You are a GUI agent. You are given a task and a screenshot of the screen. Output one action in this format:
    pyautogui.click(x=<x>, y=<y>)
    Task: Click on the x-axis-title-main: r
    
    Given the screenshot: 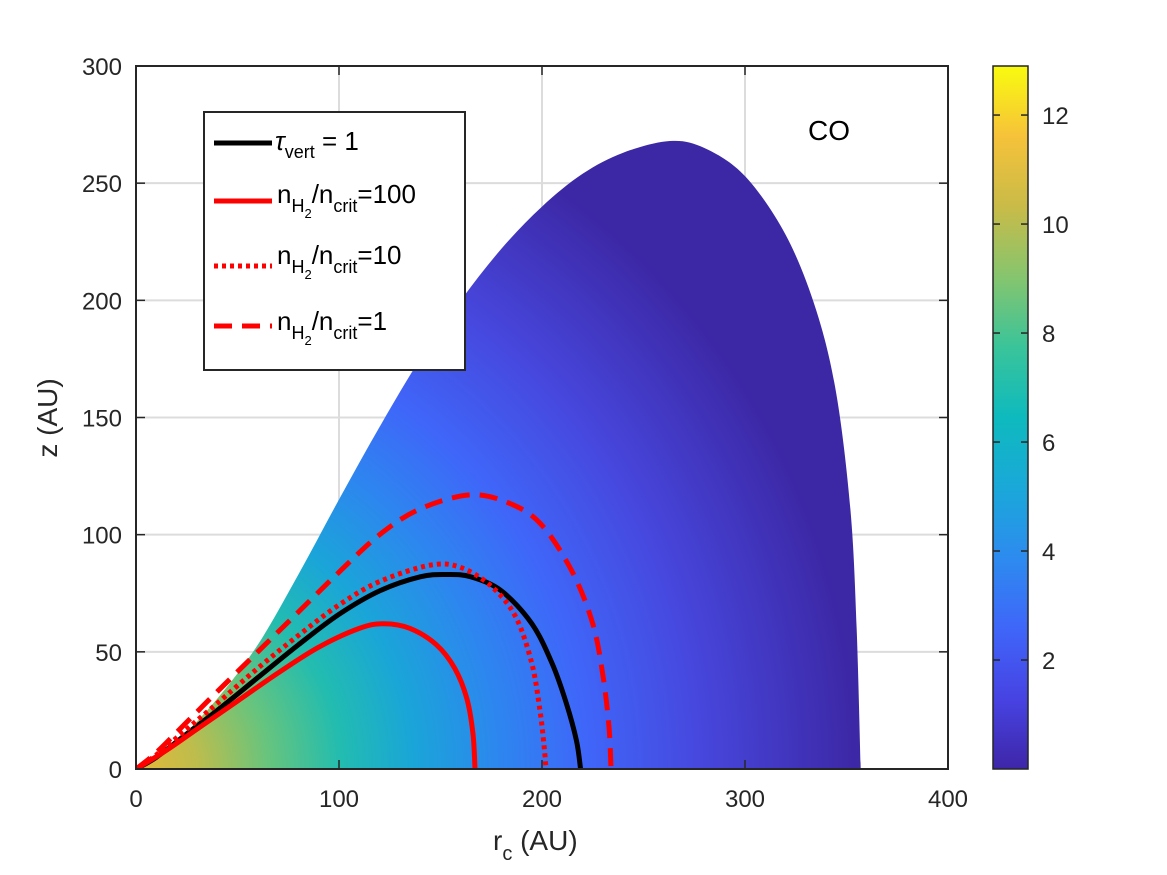 What is the action you would take?
    pyautogui.click(x=497, y=840)
    